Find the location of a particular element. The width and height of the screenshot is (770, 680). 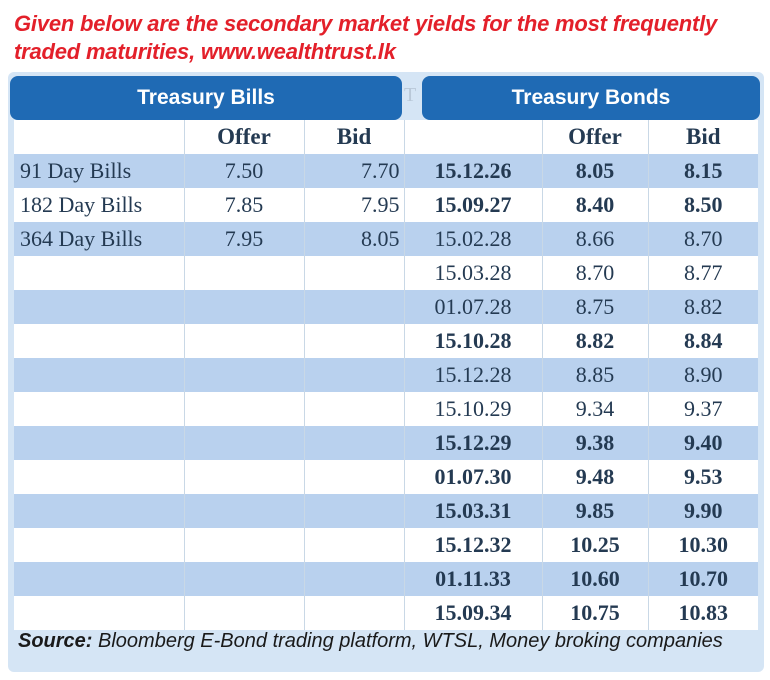

bill-offer-cell: 7.85 is located at coordinates (244, 205).